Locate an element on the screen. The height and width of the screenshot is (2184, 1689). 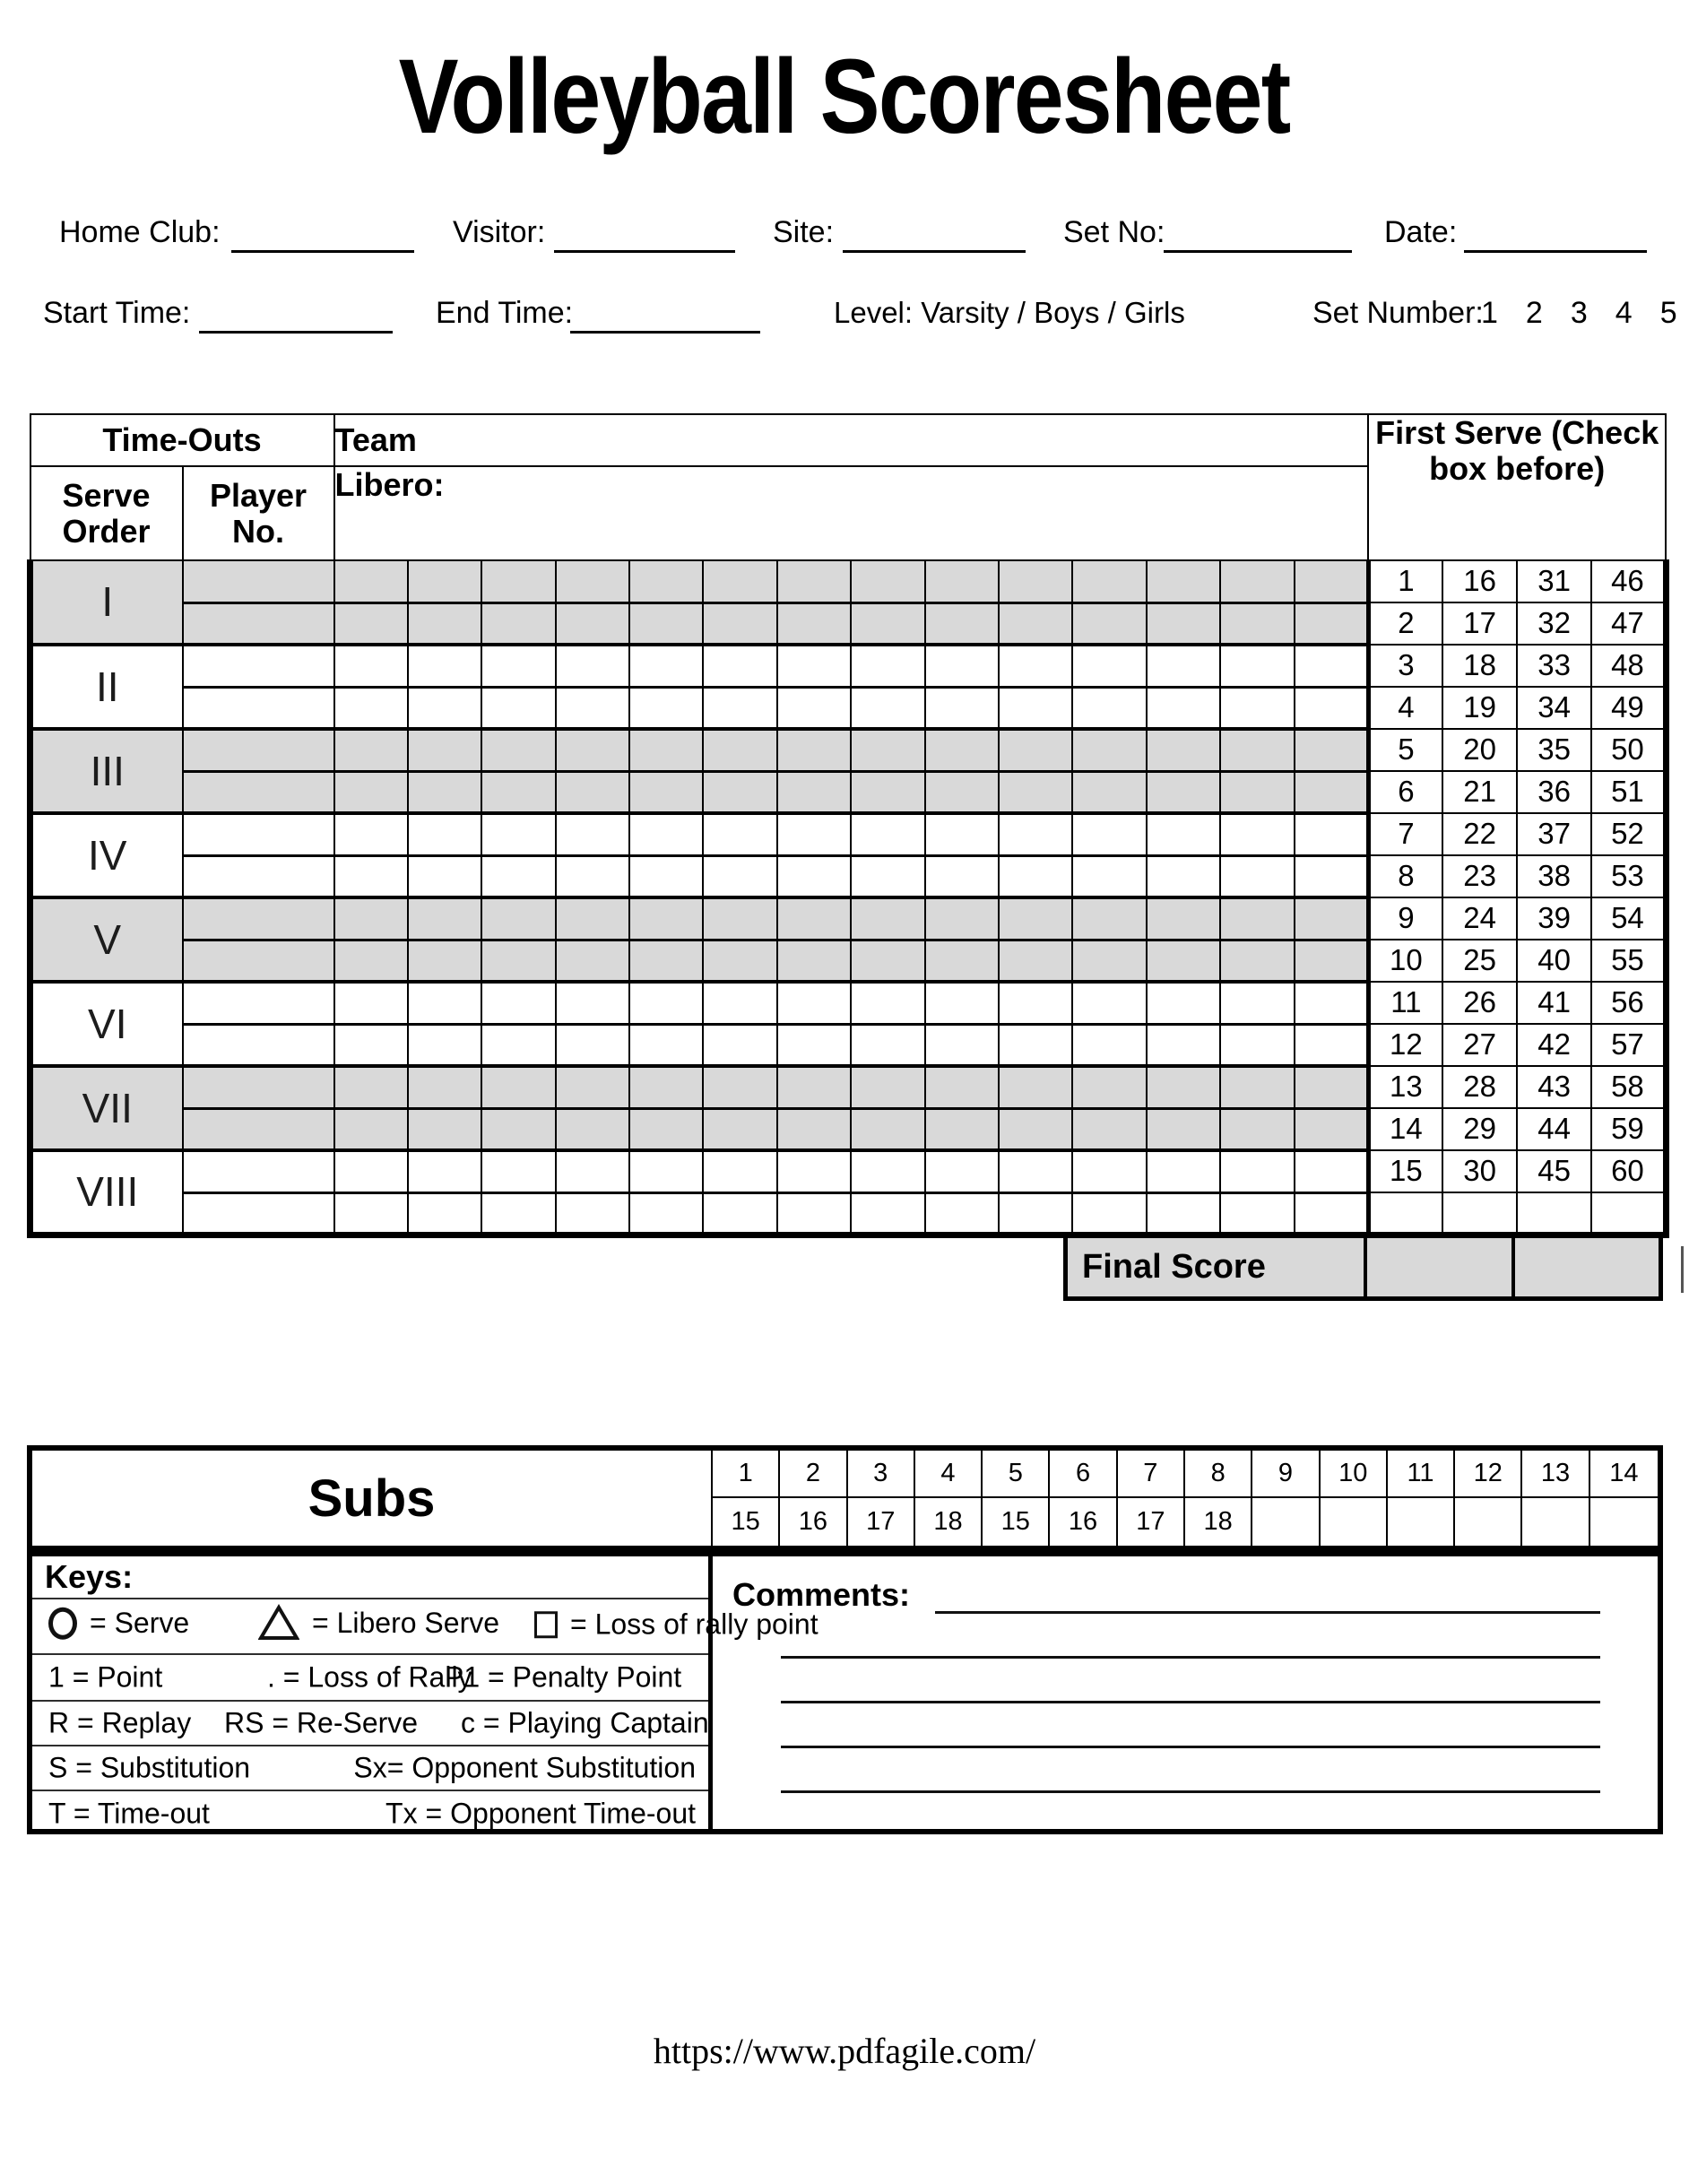
player-no-cell is located at coordinates (258, 833).